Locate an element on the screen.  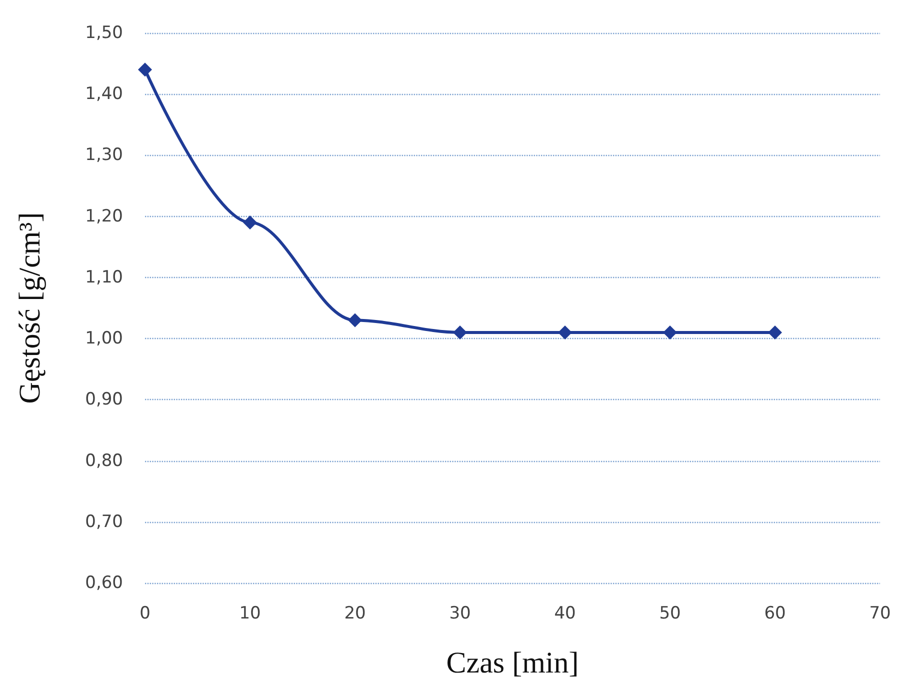
x-tick-label: 70 is located at coordinates (880, 614).